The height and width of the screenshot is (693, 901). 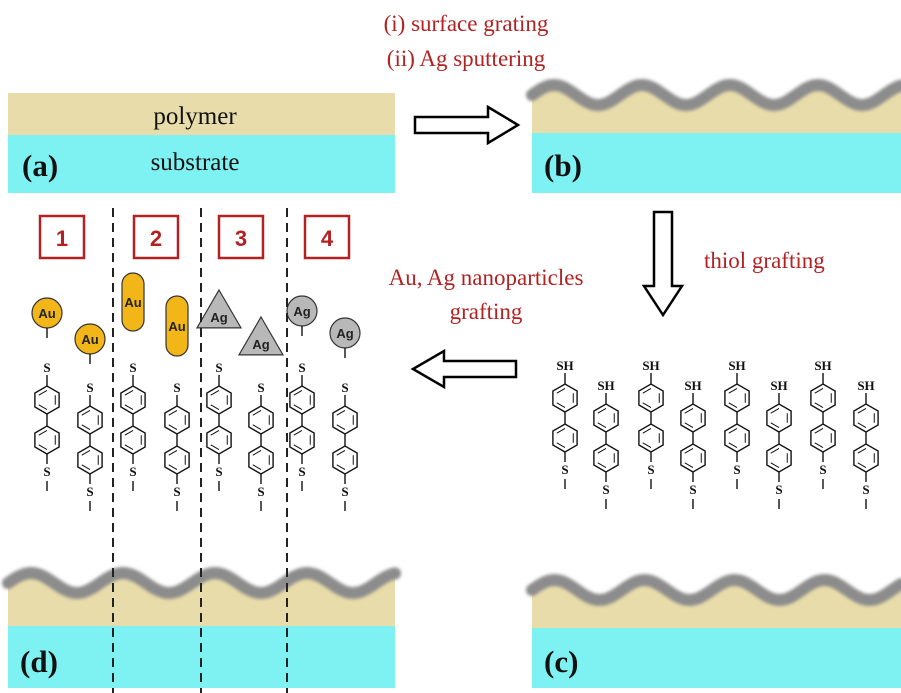 What do you see at coordinates (663, 264) in the screenshot?
I see `arrow-down` at bounding box center [663, 264].